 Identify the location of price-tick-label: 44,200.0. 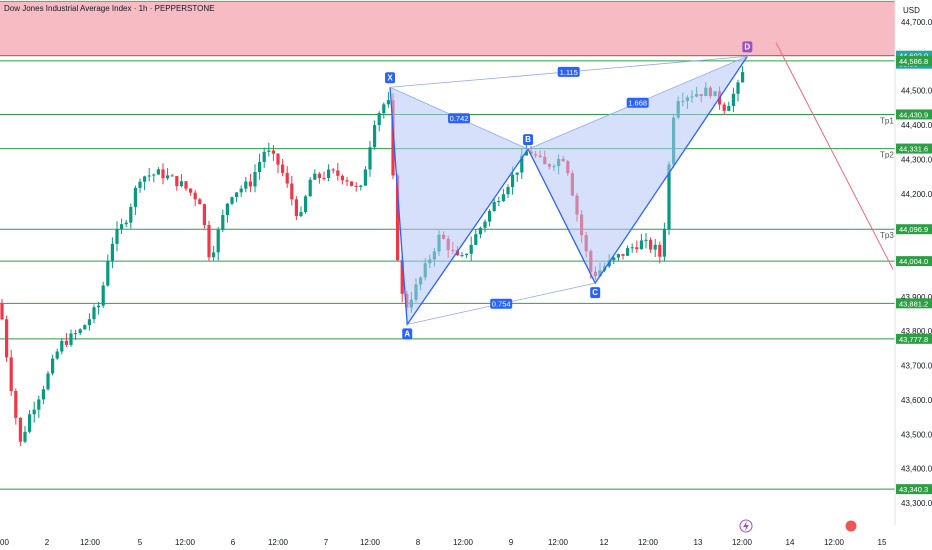
(916, 194).